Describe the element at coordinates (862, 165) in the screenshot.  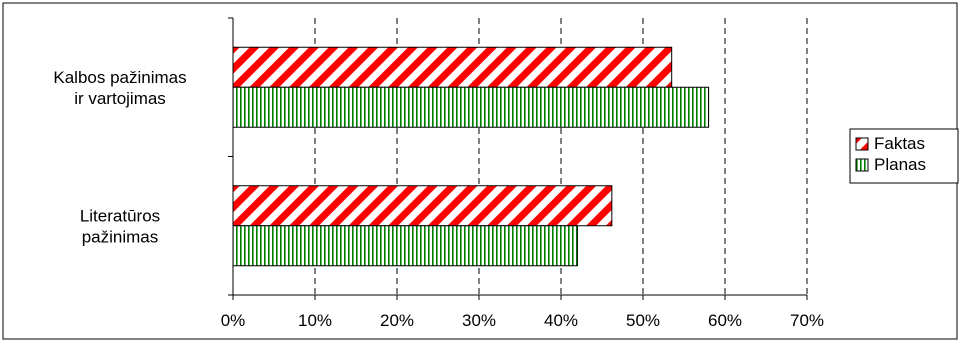
I see `legend-swatch-planas` at that location.